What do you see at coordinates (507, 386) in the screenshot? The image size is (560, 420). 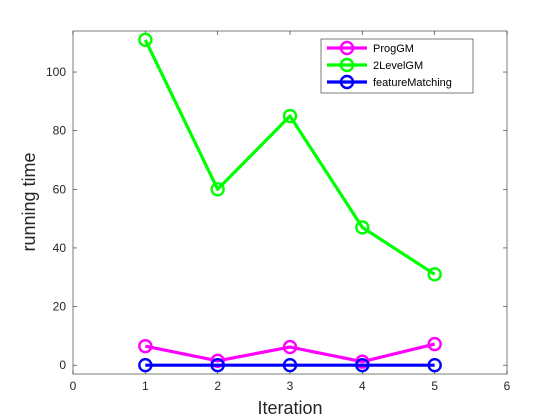 I see `x-tick-label: 6` at bounding box center [507, 386].